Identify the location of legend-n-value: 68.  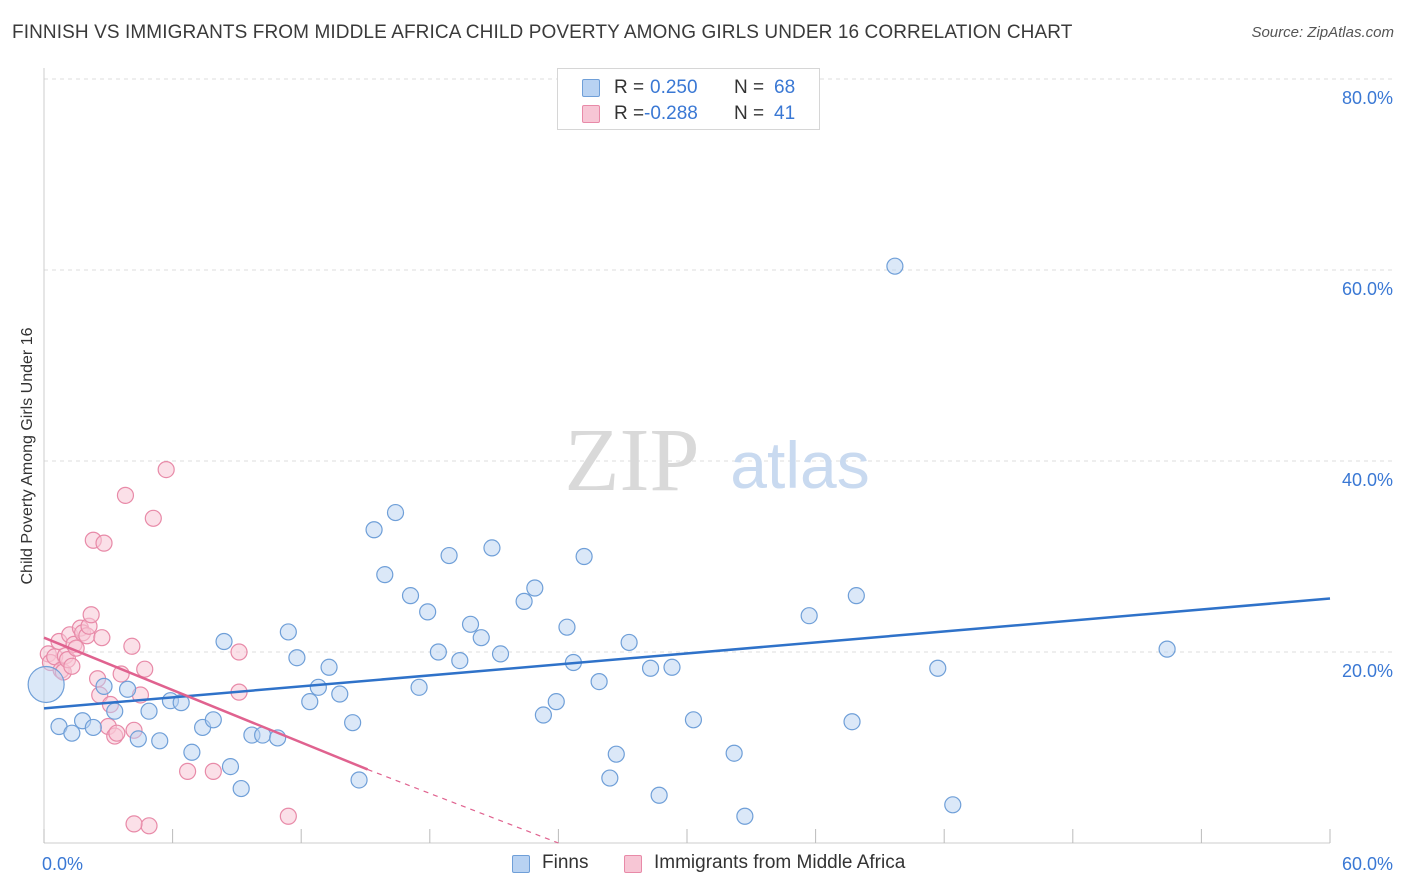
(785, 87).